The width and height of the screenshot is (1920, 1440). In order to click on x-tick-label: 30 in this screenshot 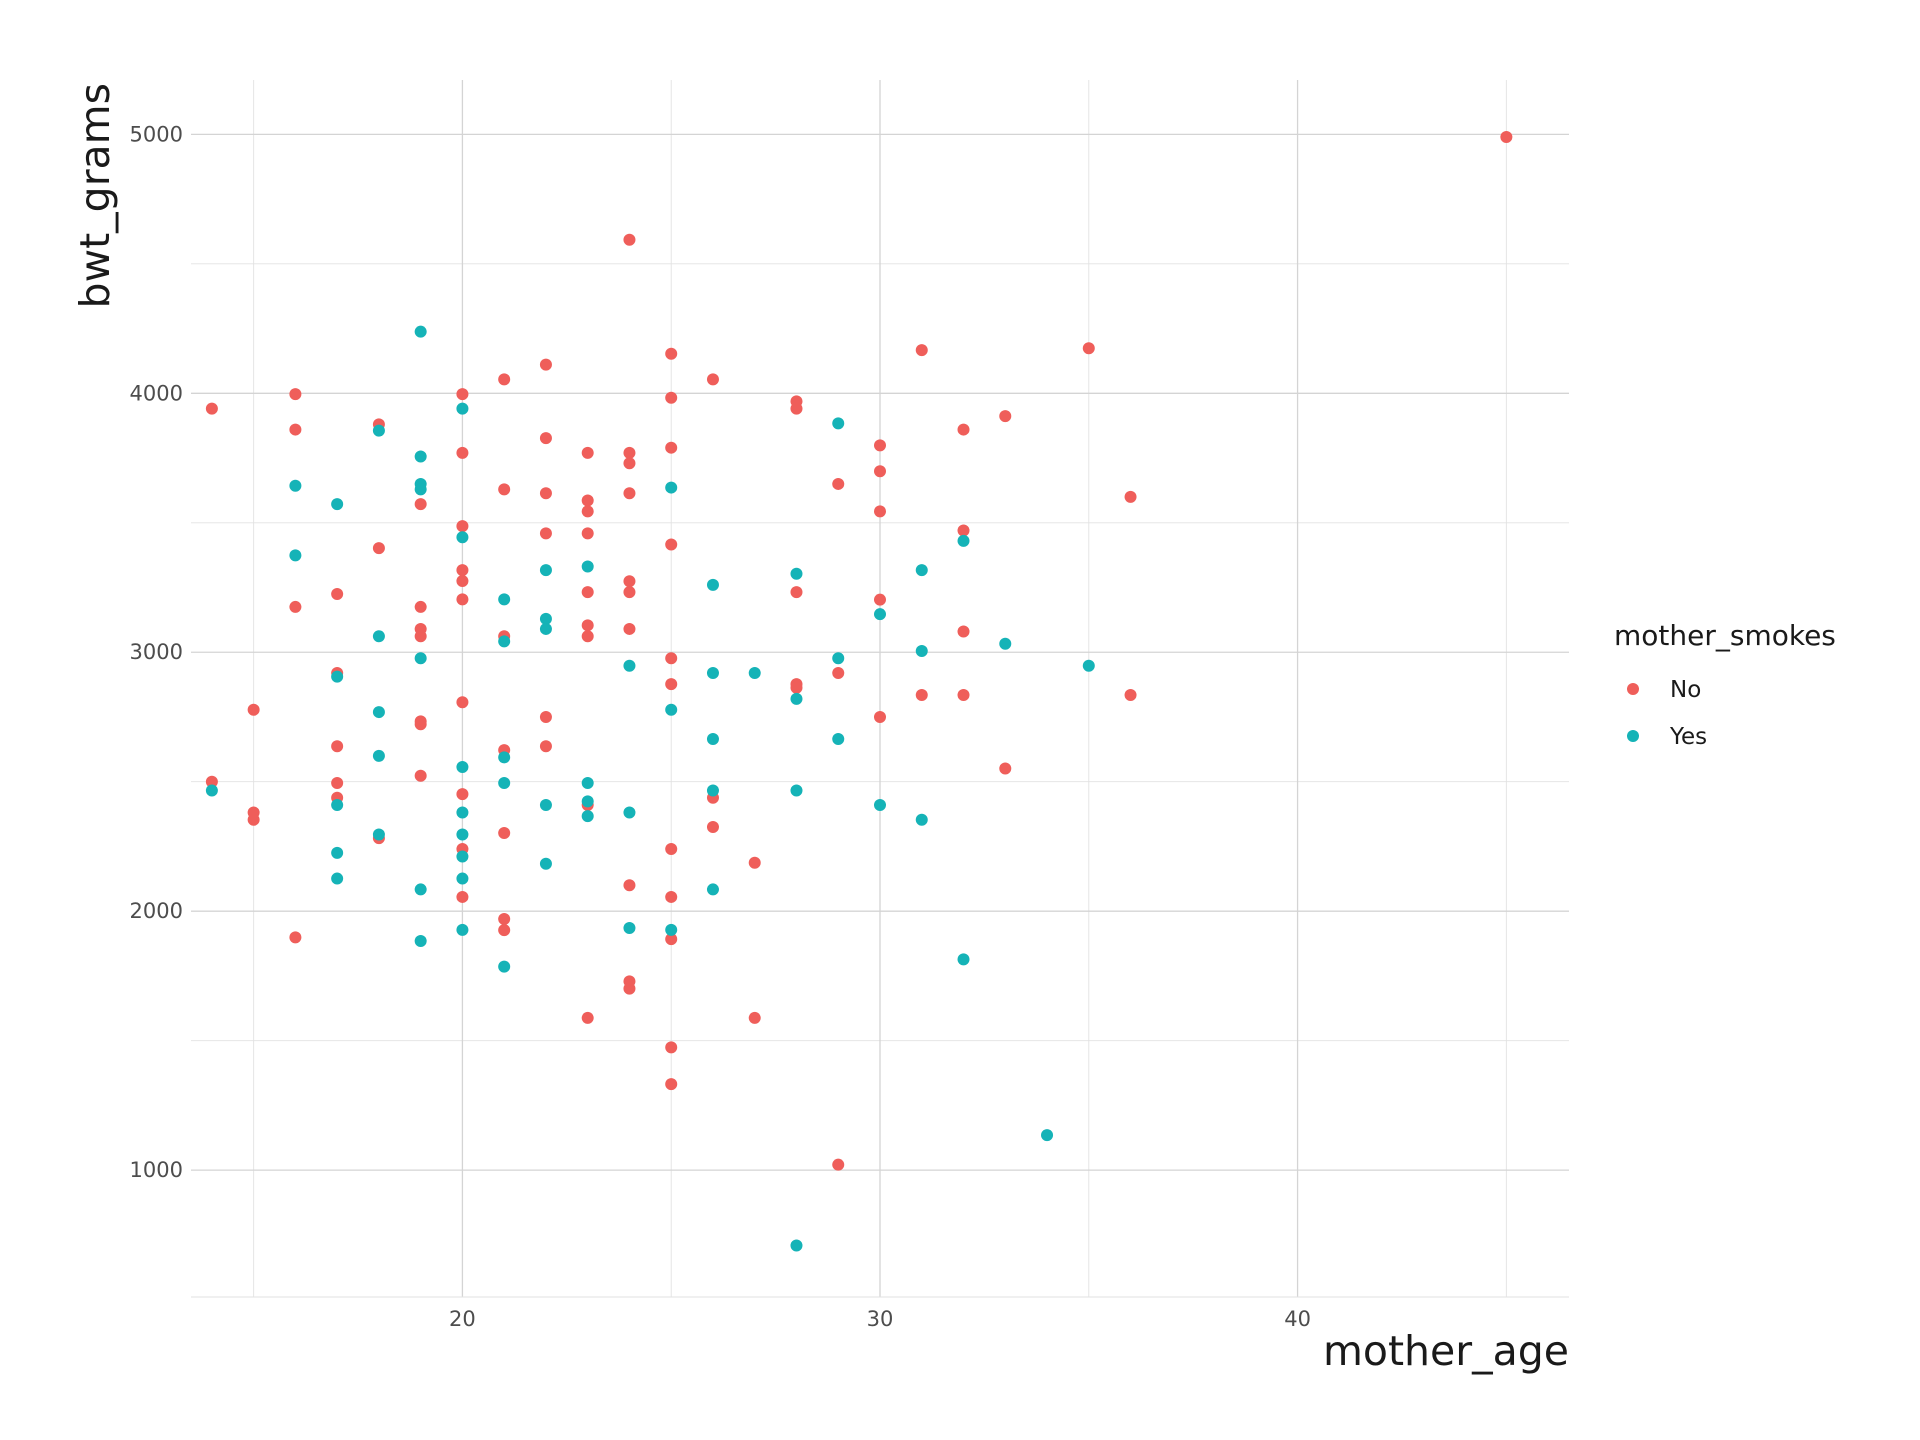, I will do `click(880, 1319)`.